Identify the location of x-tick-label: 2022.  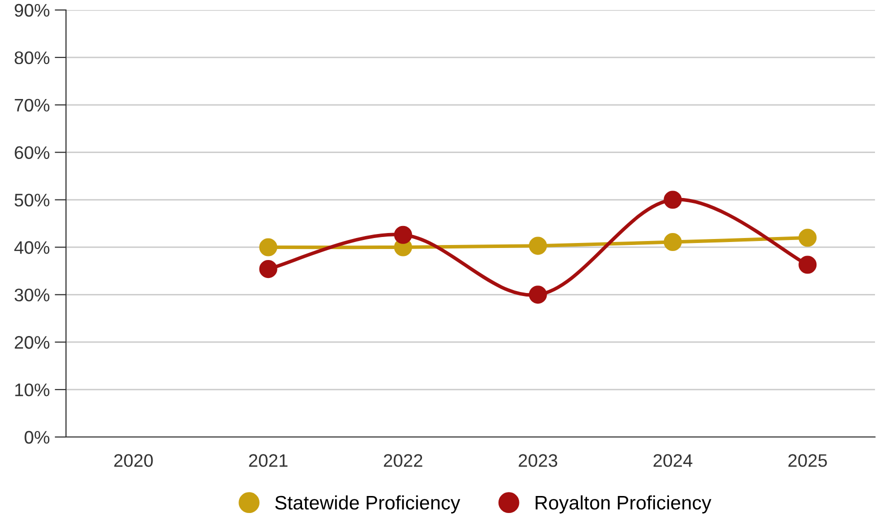
(403, 460).